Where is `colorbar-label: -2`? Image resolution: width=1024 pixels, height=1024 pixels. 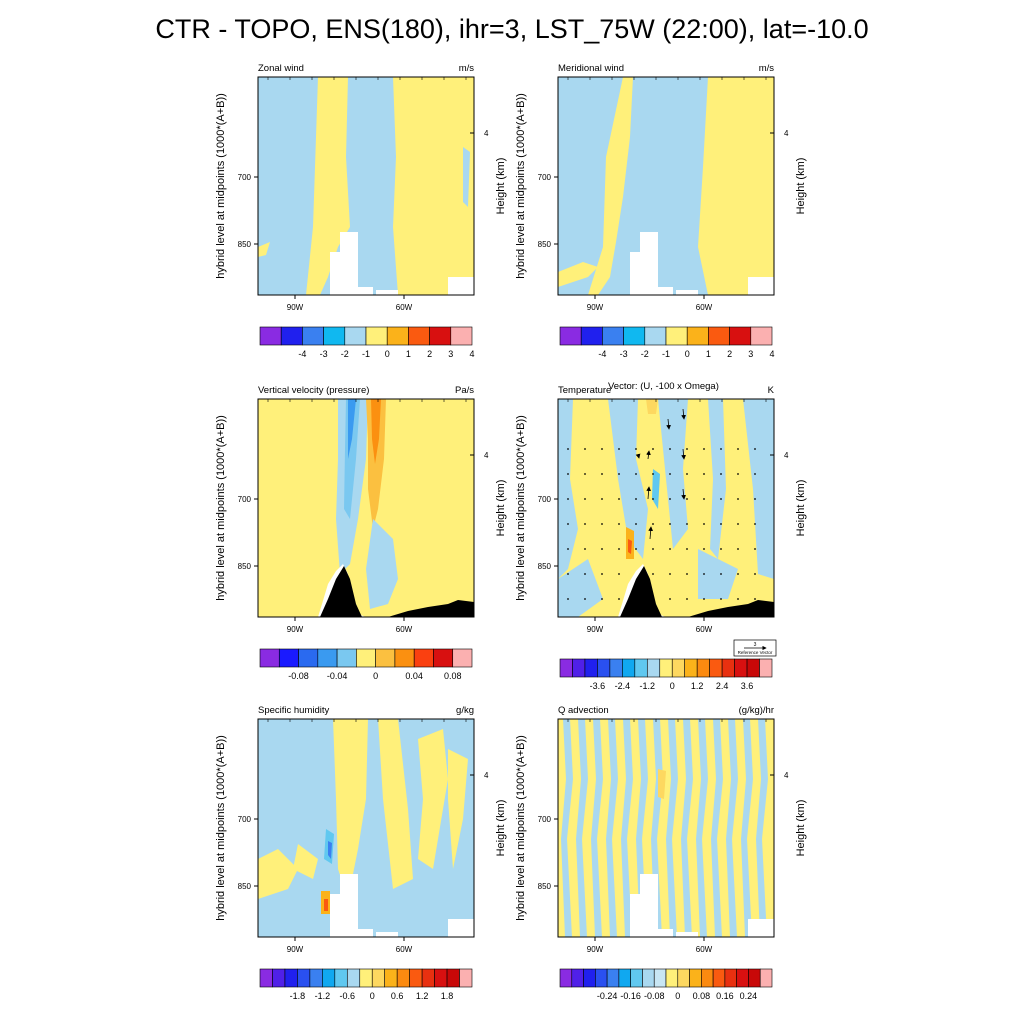
colorbar-label: -2 is located at coordinates (345, 354).